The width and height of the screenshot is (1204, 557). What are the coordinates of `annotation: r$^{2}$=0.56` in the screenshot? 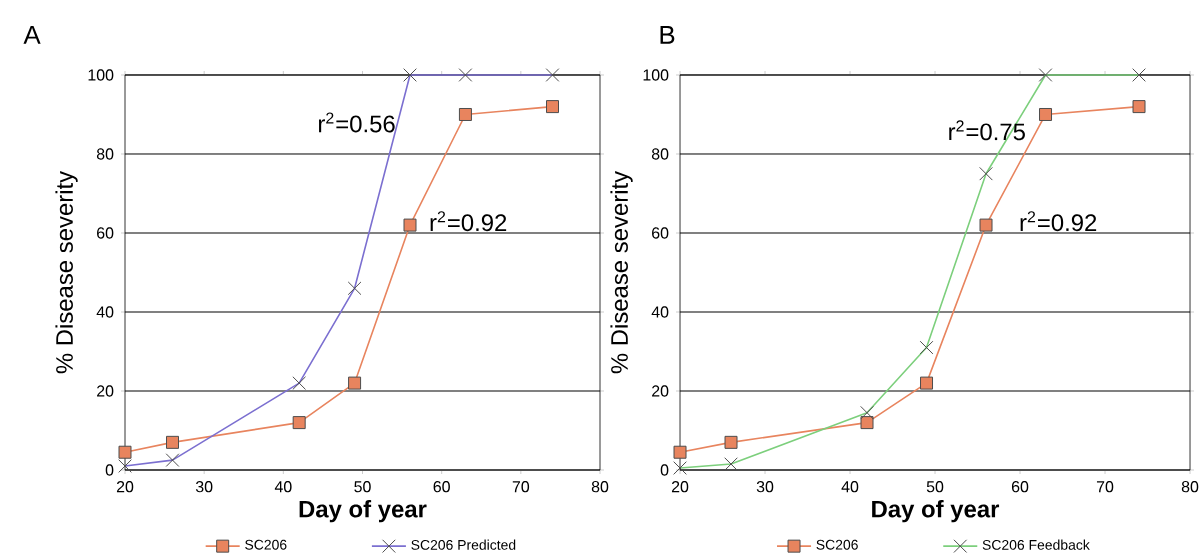 It's located at (357, 122).